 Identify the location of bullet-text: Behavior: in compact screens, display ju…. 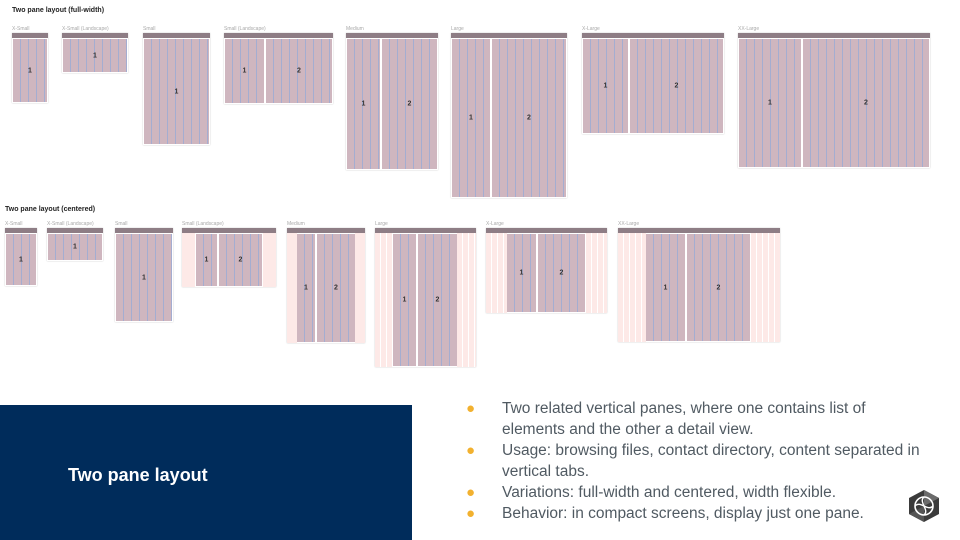
(683, 513).